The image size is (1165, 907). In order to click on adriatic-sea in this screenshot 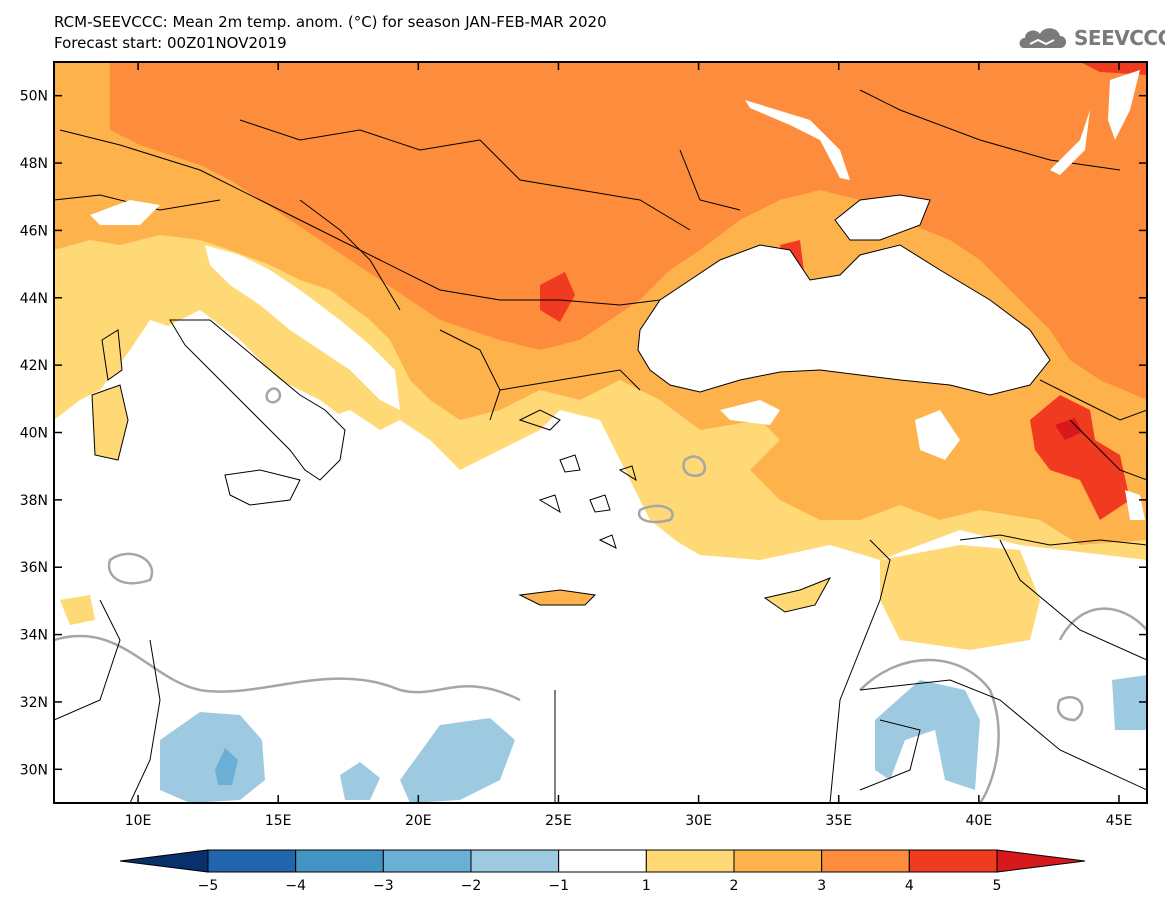, I will do `click(302, 327)`.